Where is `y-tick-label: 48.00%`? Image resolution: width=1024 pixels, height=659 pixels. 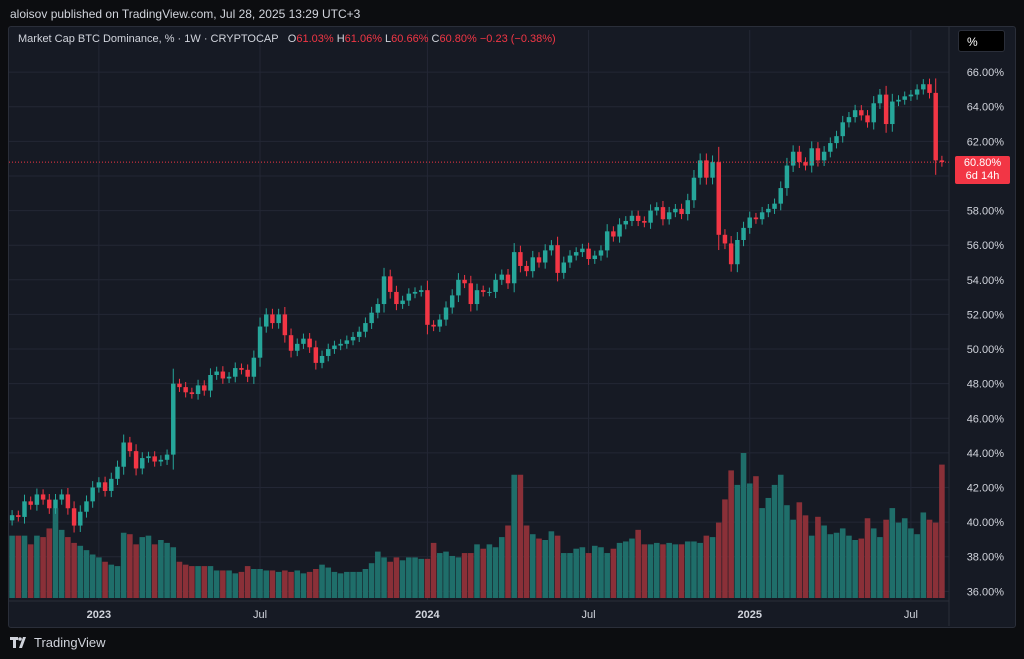 y-tick-label: 48.00% is located at coordinates (986, 385).